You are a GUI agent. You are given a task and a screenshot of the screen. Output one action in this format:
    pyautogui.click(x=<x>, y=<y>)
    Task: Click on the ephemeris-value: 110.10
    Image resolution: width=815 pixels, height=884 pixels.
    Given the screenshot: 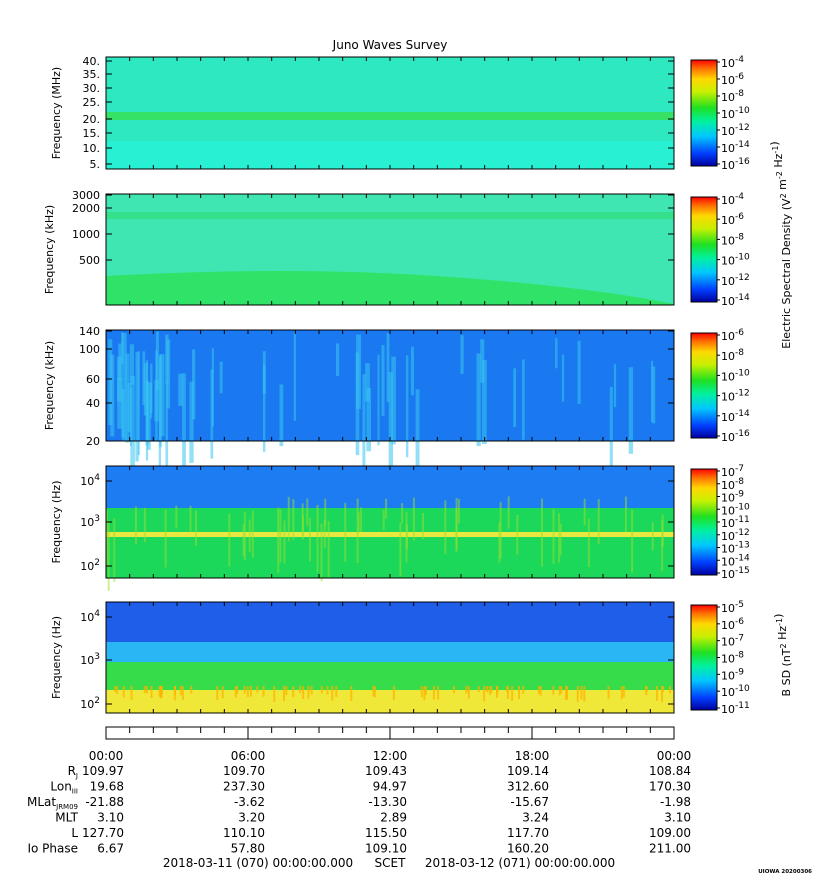 What is the action you would take?
    pyautogui.click(x=244, y=833)
    